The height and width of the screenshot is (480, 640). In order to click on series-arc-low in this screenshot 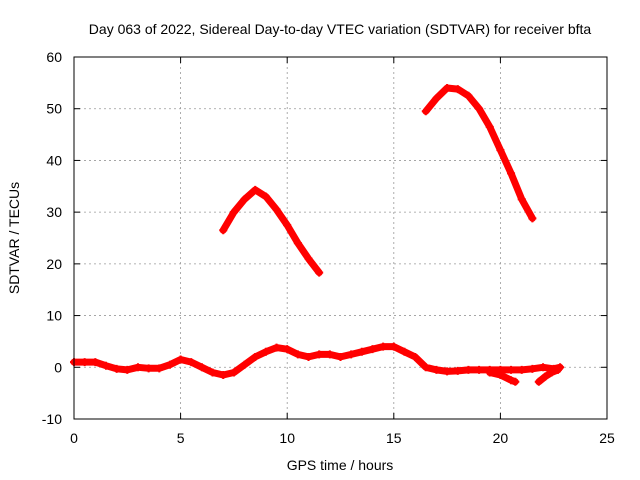, I will do `click(317, 361)`.